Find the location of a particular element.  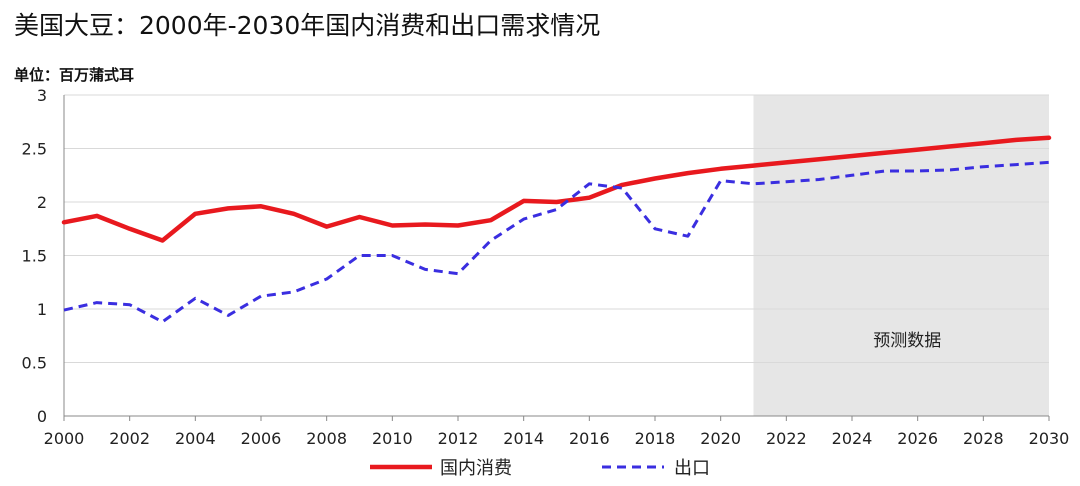

y-tick-label: 1.5 is located at coordinates (34, 256).